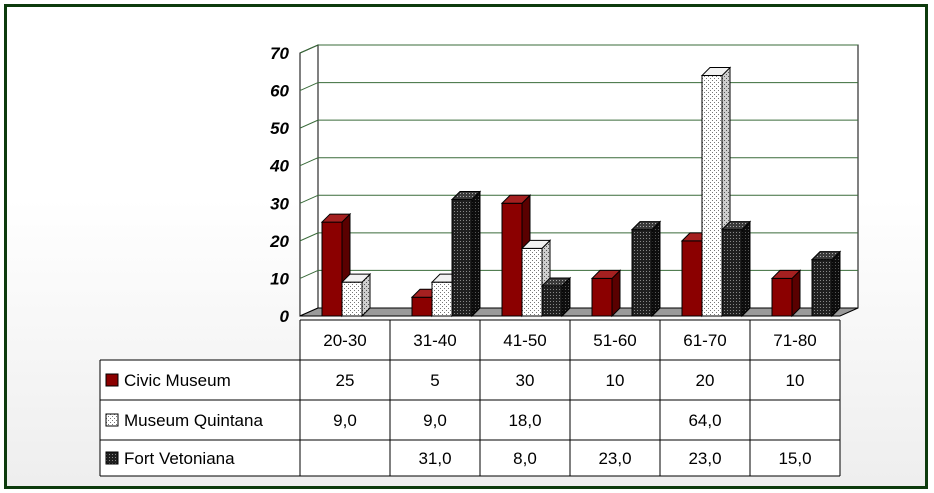 This screenshot has width=934, height=493. I want to click on series-label: Fort Vetoniana, so click(179, 458).